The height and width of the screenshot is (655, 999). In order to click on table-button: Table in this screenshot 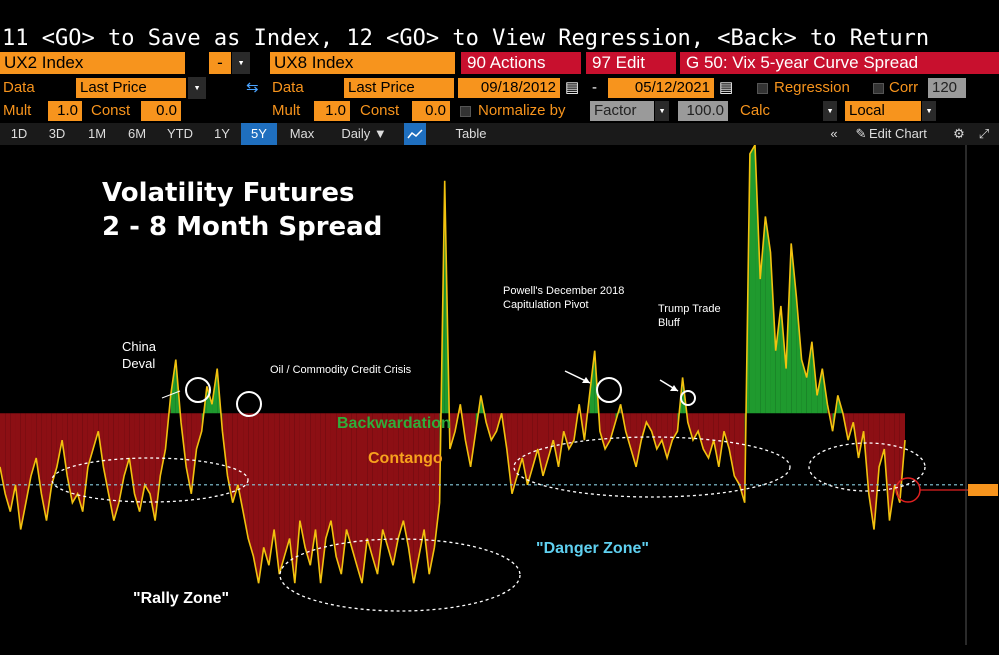, I will do `click(471, 133)`.